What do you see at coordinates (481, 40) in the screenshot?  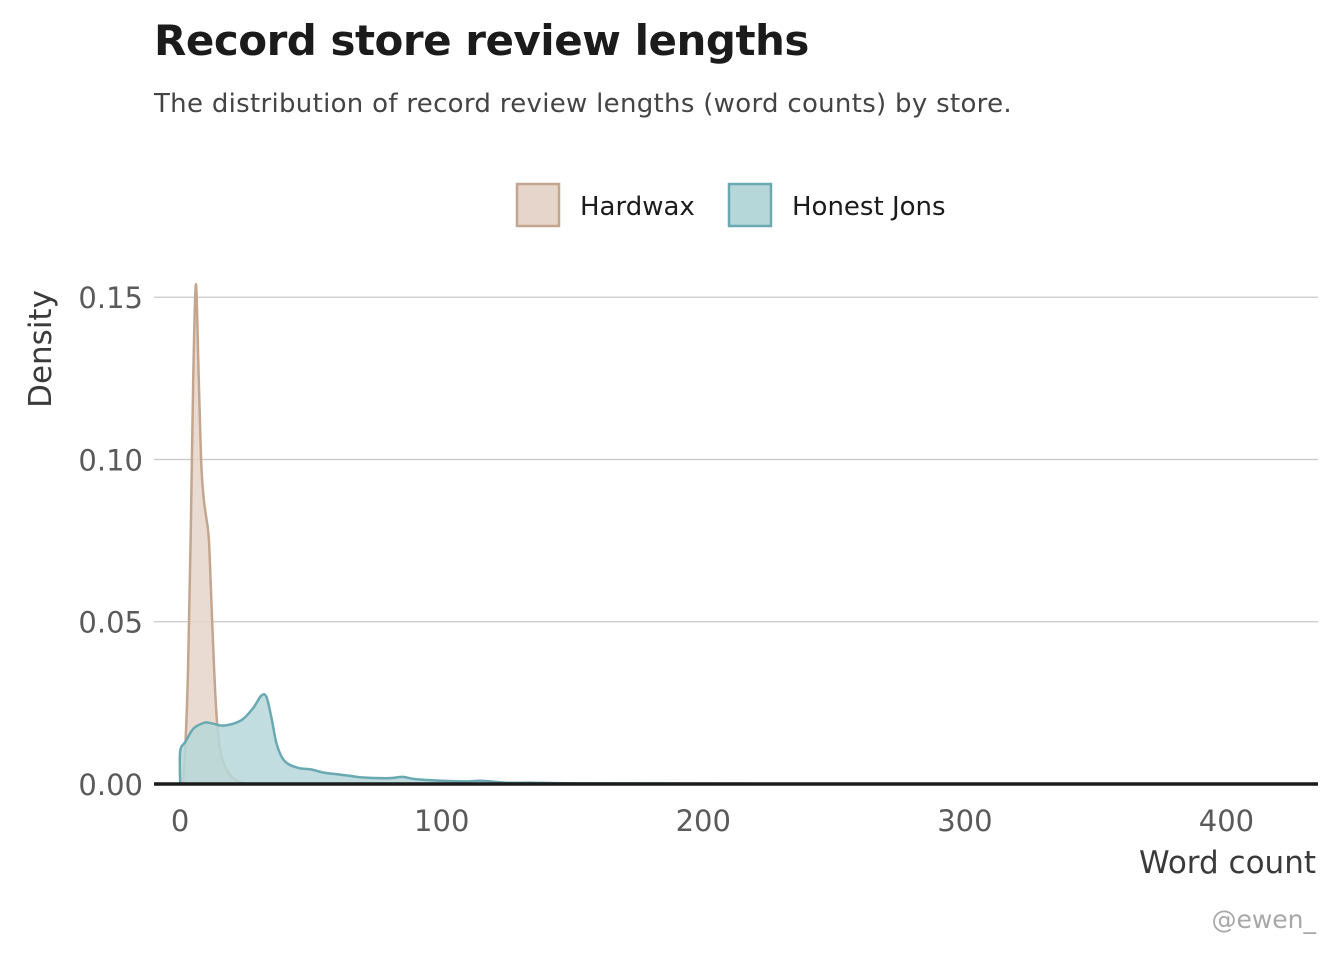 I see `chart-title: Record store review lengths` at bounding box center [481, 40].